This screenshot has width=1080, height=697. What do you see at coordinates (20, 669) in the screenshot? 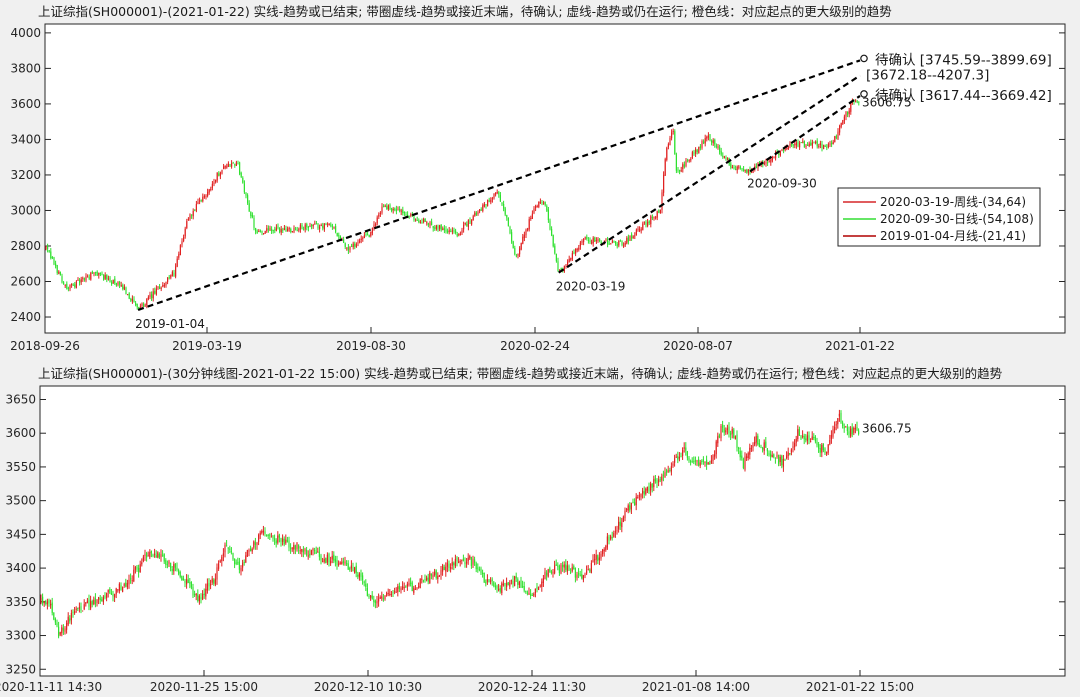
I see `y-tick-label: 3250` at bounding box center [20, 669].